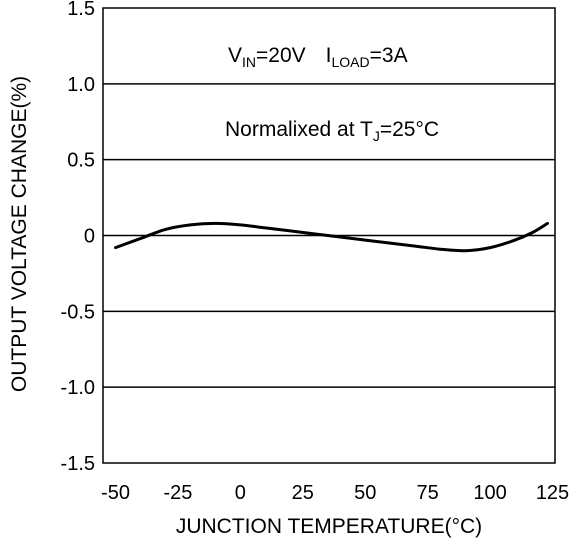 Image resolution: width=572 pixels, height=544 pixels. I want to click on x-tick-label: 25, so click(303, 493).